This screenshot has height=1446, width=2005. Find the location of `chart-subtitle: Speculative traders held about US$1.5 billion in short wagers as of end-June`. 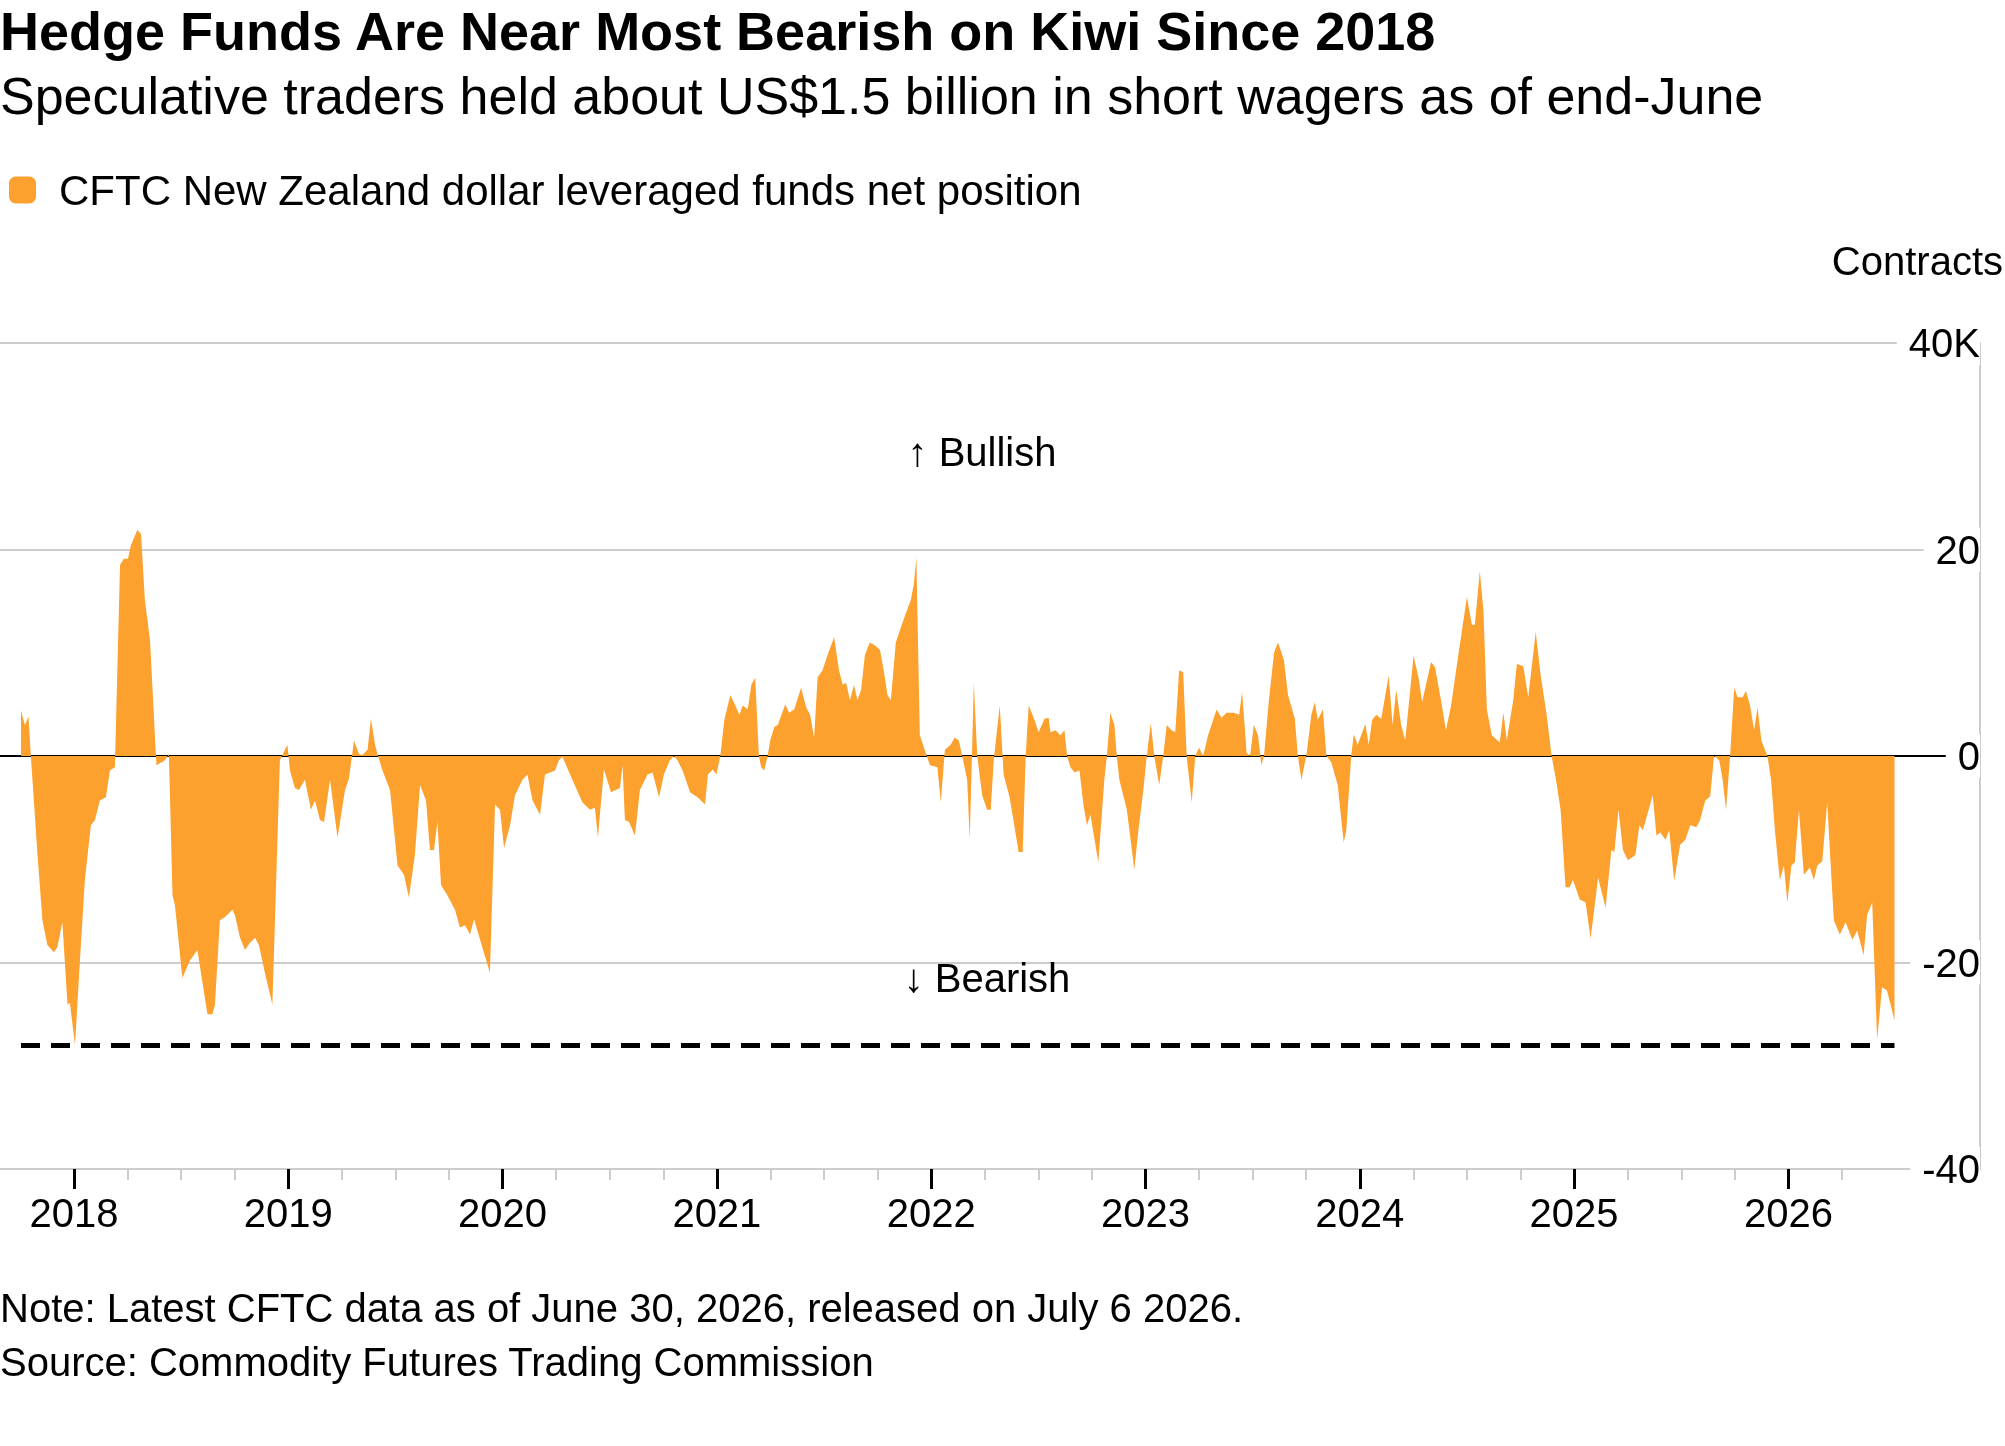

chart-subtitle: Speculative traders held about US$1.5 billion in short wagers as of end-June is located at coordinates (882, 96).